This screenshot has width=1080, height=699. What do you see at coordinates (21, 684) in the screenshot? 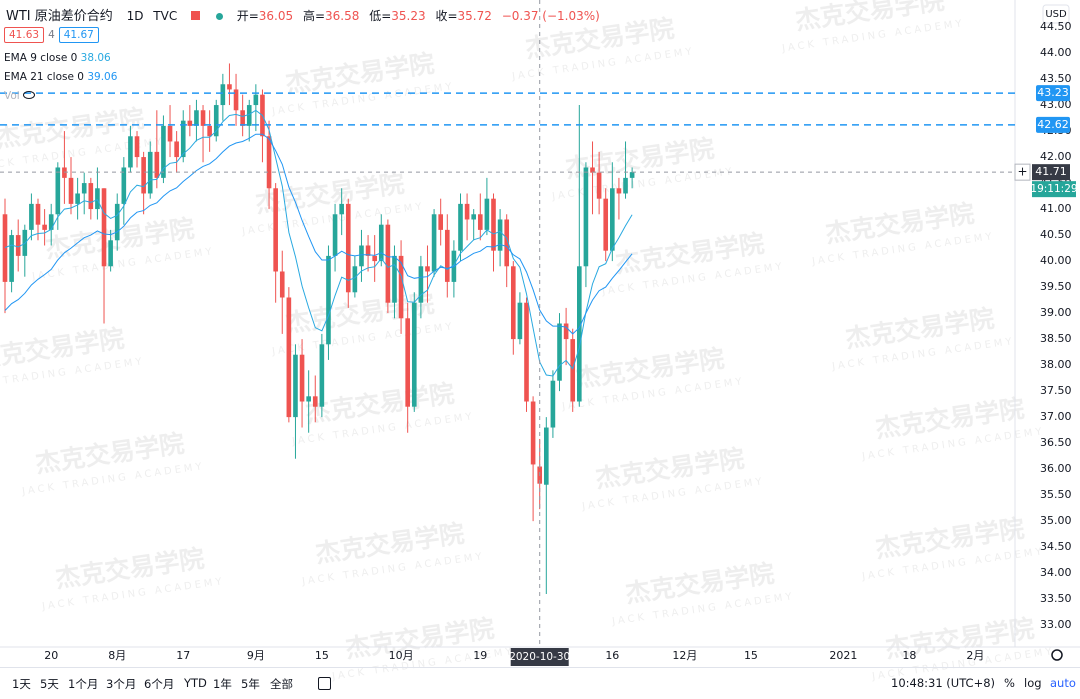
I see `range-button: 1天` at bounding box center [21, 684].